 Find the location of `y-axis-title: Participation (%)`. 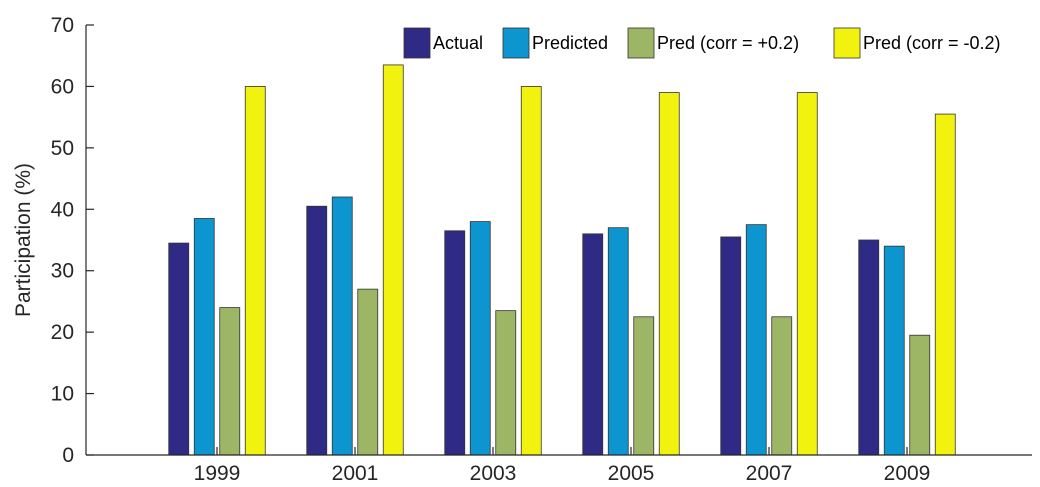

y-axis-title: Participation (%) is located at coordinates (23, 240).